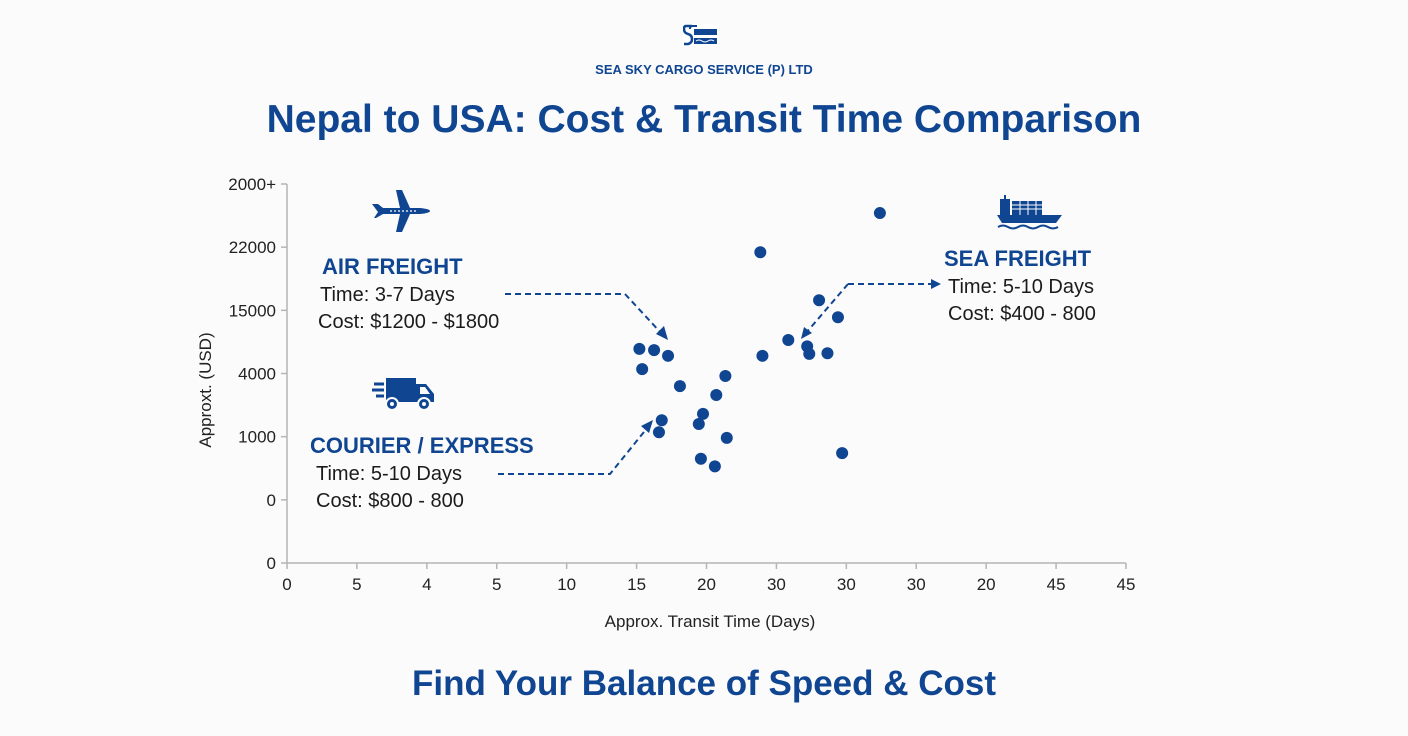  I want to click on delivery-truck-icon, so click(403, 394).